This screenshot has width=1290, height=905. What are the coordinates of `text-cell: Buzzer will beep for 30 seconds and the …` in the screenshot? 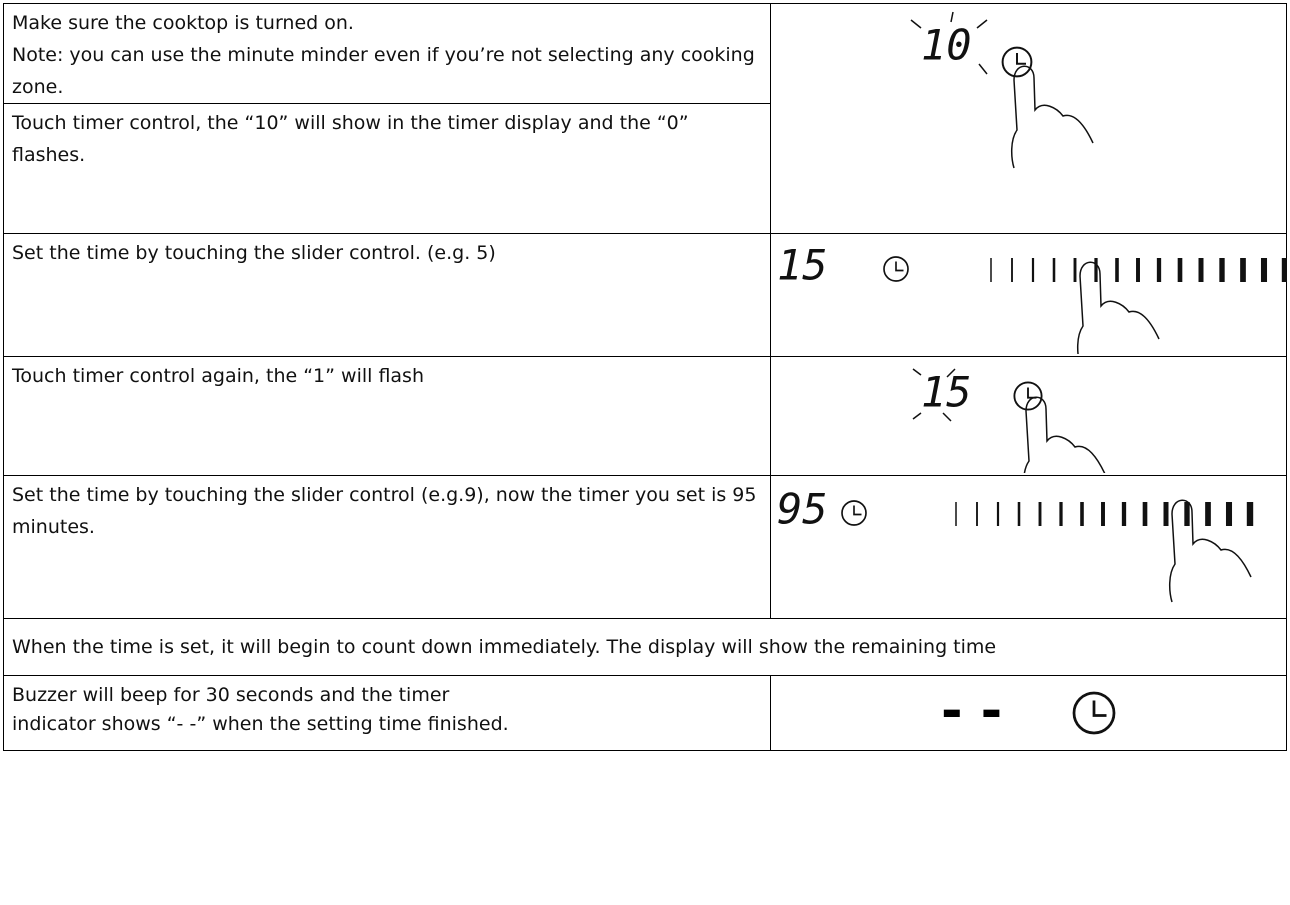 It's located at (387, 713).